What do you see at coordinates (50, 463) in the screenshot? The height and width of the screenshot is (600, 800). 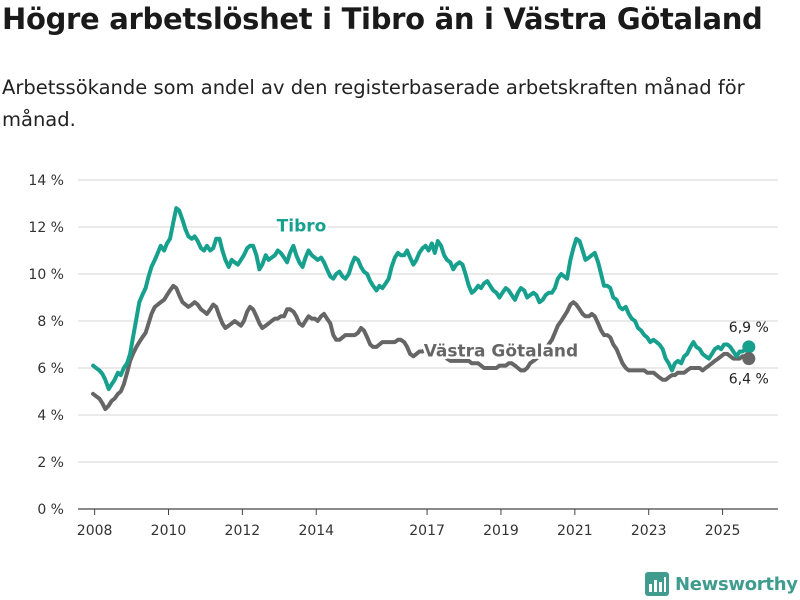 I see `y-tick-label: 2 %` at bounding box center [50, 463].